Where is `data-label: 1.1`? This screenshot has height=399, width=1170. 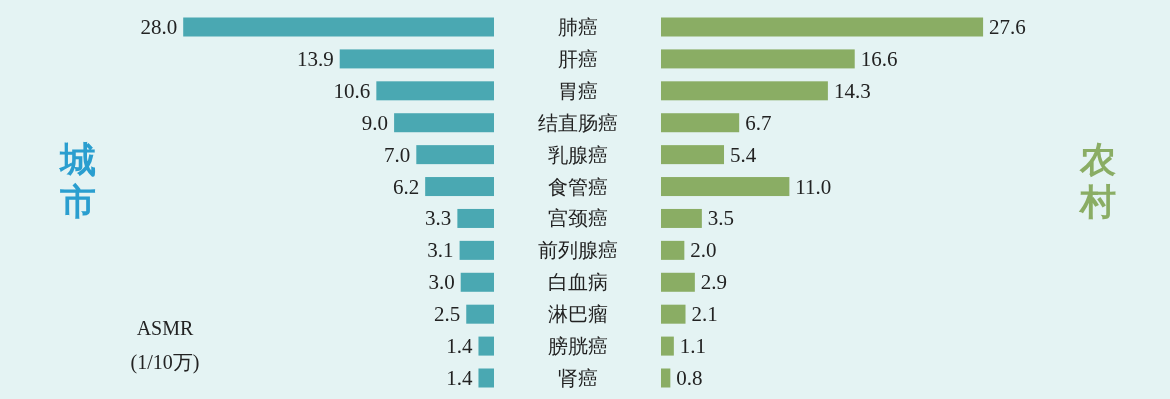 data-label: 1.1 is located at coordinates (693, 346).